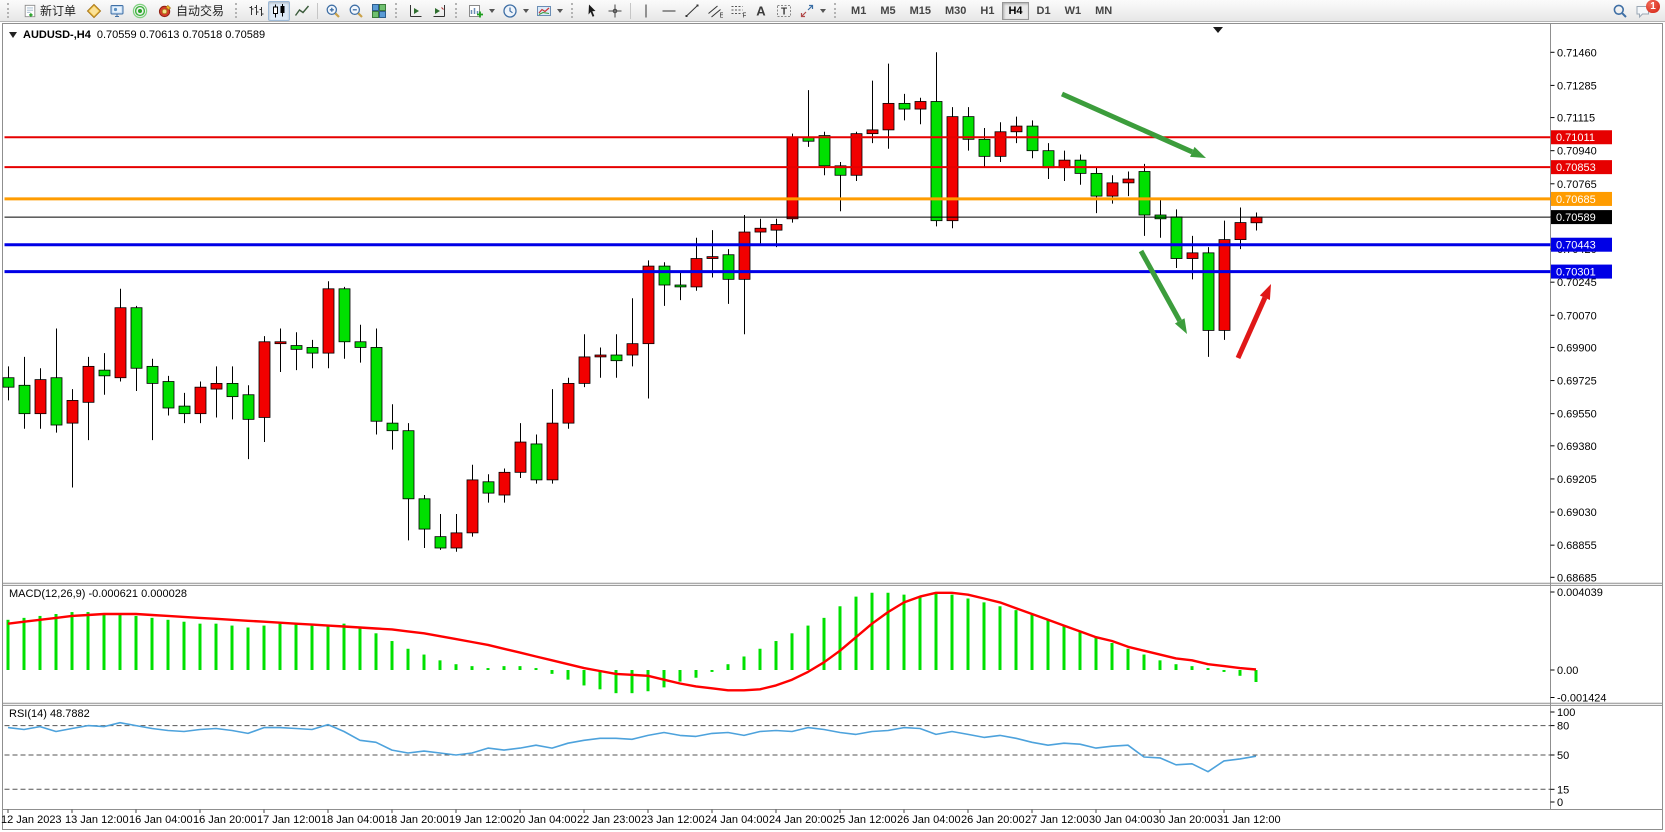 This screenshot has width=1665, height=832. I want to click on autotrade-button: 自动交易, so click(191, 11).